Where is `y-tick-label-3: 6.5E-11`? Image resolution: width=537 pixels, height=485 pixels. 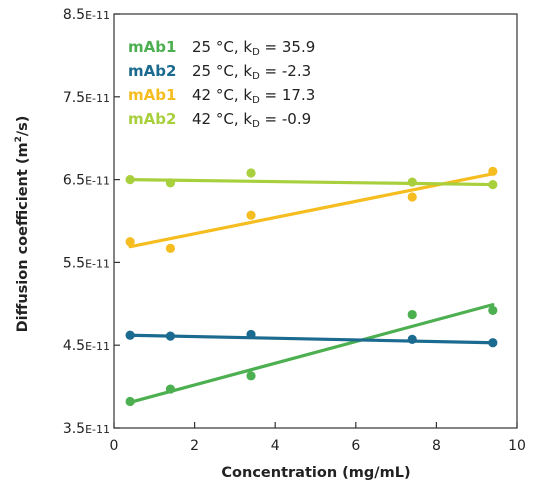
y-tick-label-3: 6.5E-11 is located at coordinates (86, 181).